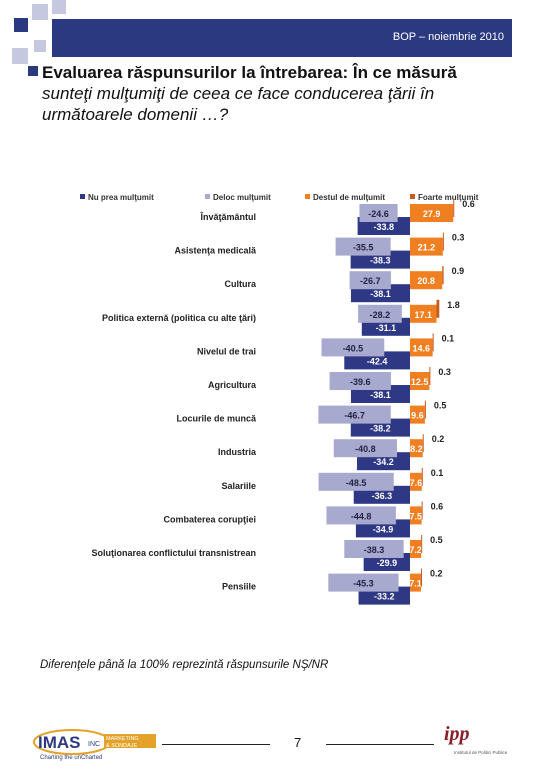 Image resolution: width=540 pixels, height=780 pixels. Describe the element at coordinates (377, 361) in the screenshot. I see `value-nu-prea: -42.4` at that location.